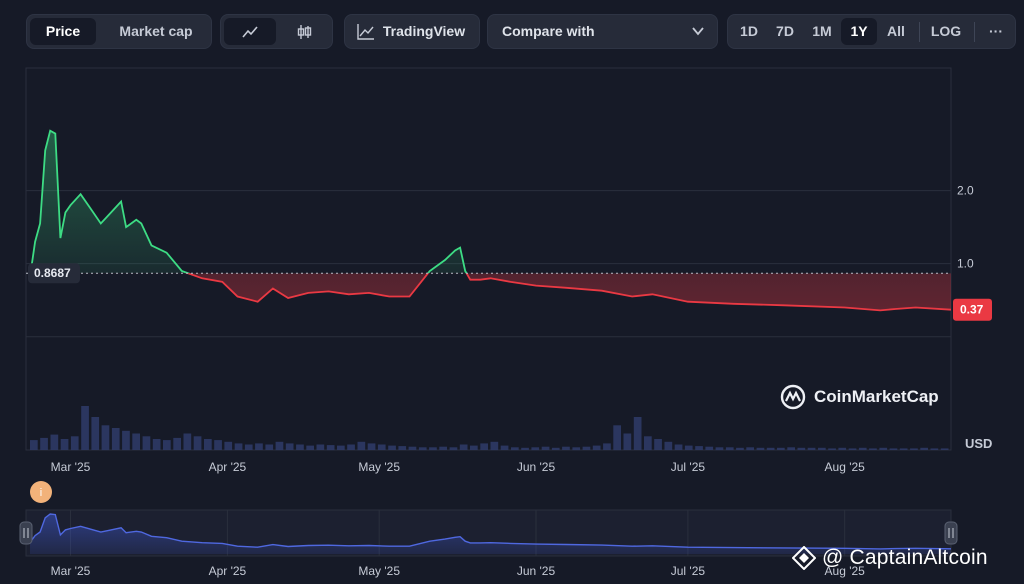  I want to click on candlestick-chart-button, so click(304, 31).